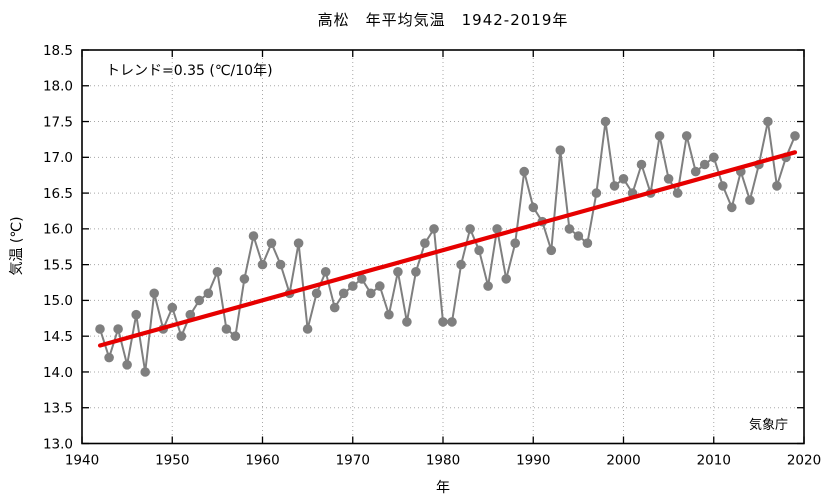  Describe the element at coordinates (262, 461) in the screenshot. I see `x-tick-label: 1960` at that location.